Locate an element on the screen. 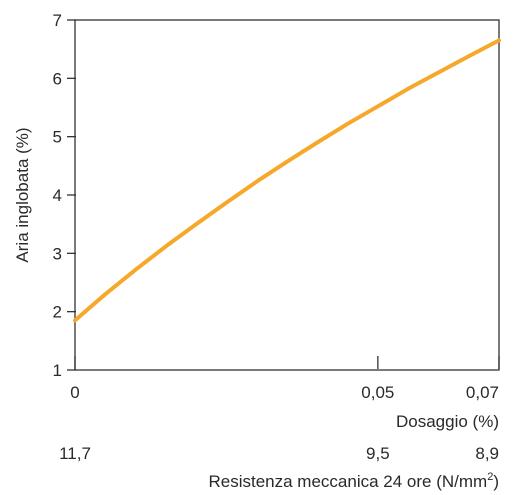 This screenshot has width=522, height=495. secondary-axis-title-end: ) is located at coordinates (496, 481).